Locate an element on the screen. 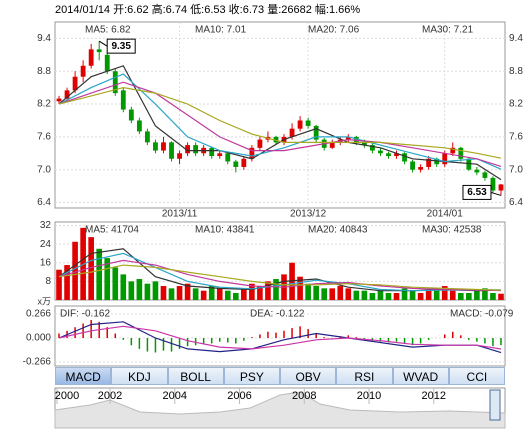  y-tick-label: 7.6 is located at coordinates (44, 137).